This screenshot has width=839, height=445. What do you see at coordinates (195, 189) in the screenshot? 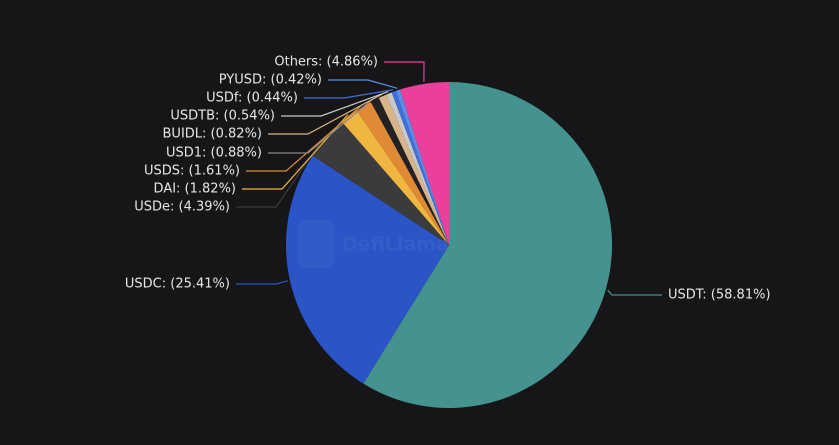
I see `slice-label: DAI: (1.82%)` at bounding box center [195, 189].